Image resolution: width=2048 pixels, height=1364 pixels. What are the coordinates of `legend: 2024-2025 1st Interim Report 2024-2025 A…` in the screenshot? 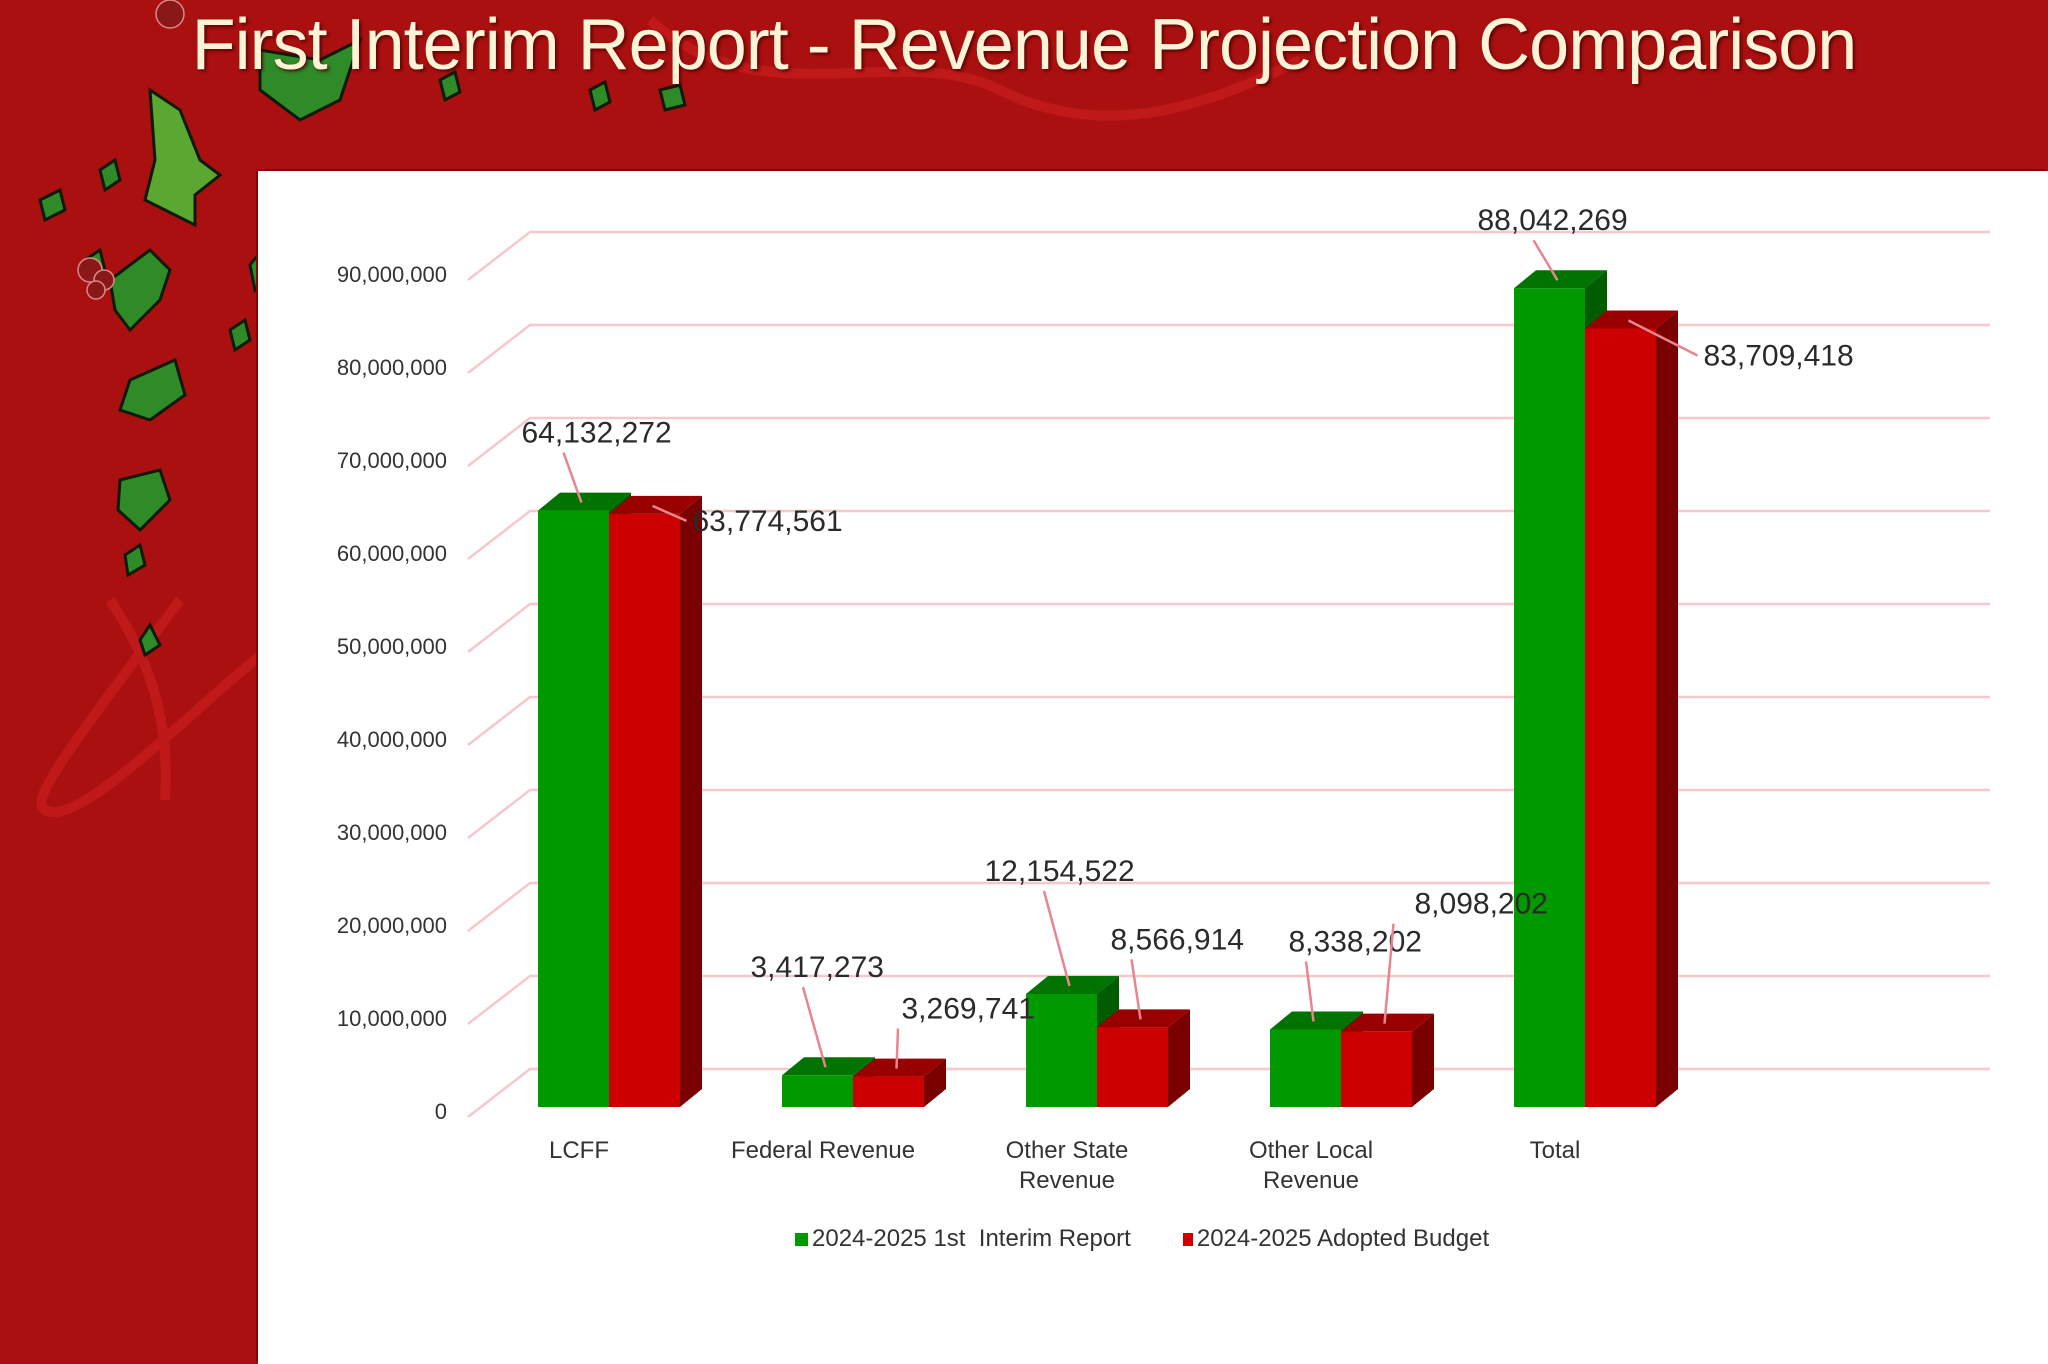 It's located at (1142, 1239).